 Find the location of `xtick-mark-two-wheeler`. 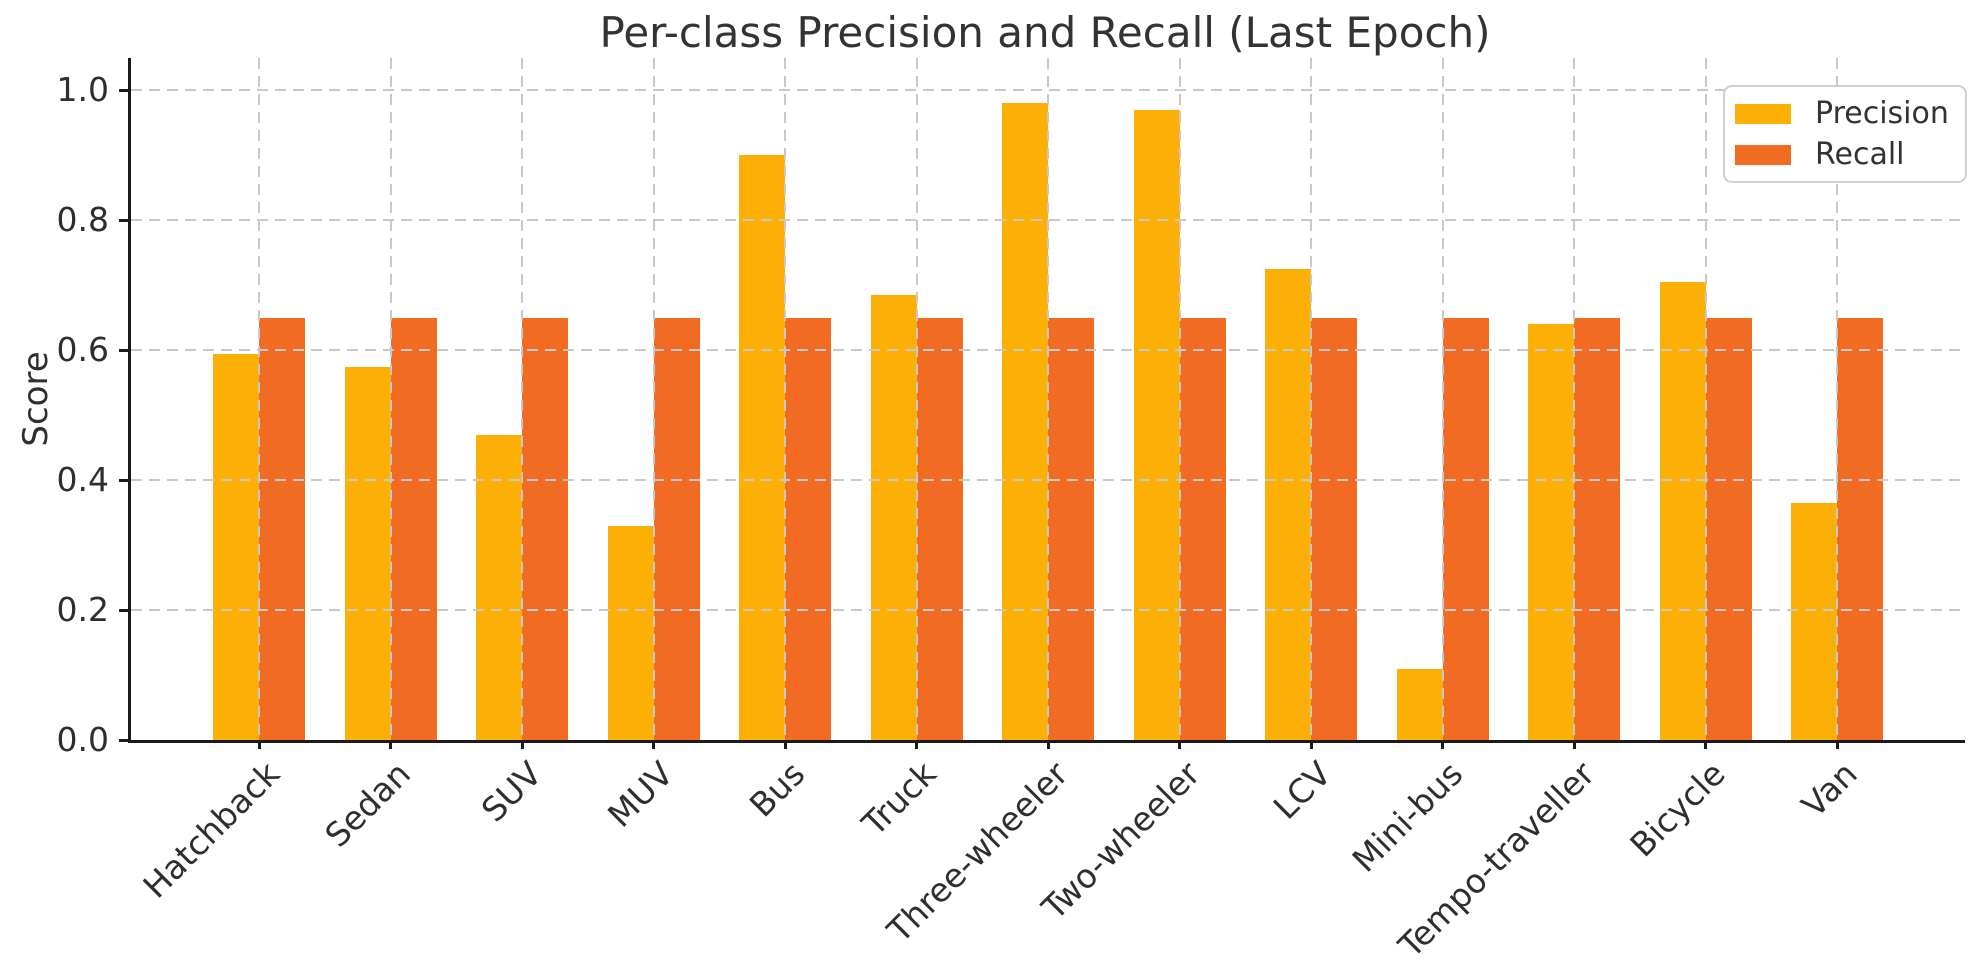

xtick-mark-two-wheeler is located at coordinates (1179, 744).